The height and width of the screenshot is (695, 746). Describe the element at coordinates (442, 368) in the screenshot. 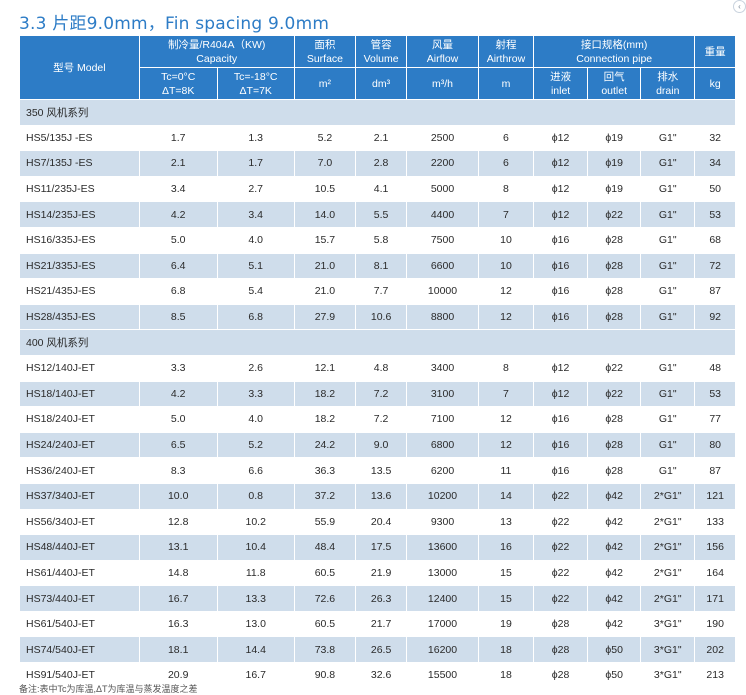

I see `cell-airflow: 3400` at that location.